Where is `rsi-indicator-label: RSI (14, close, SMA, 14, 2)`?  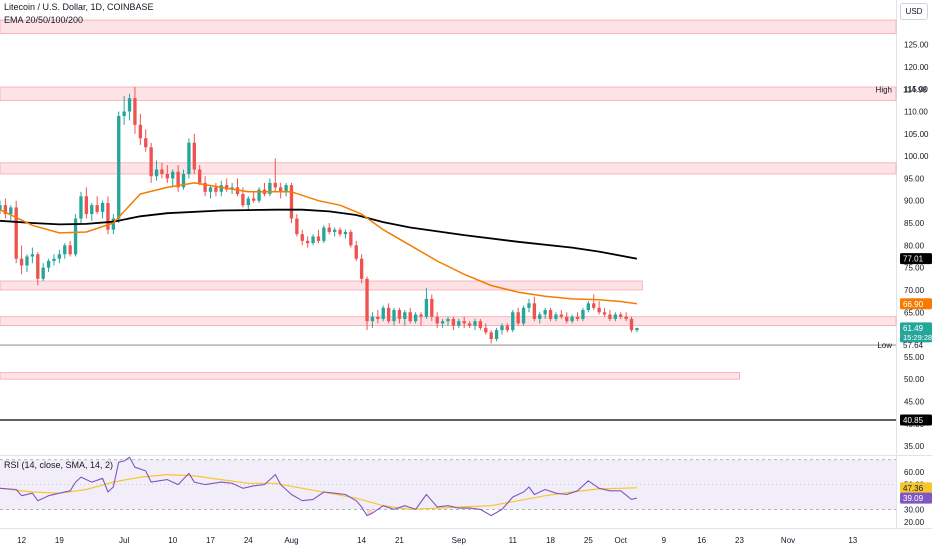 rsi-indicator-label: RSI (14, close, SMA, 14, 2) is located at coordinates (59, 465).